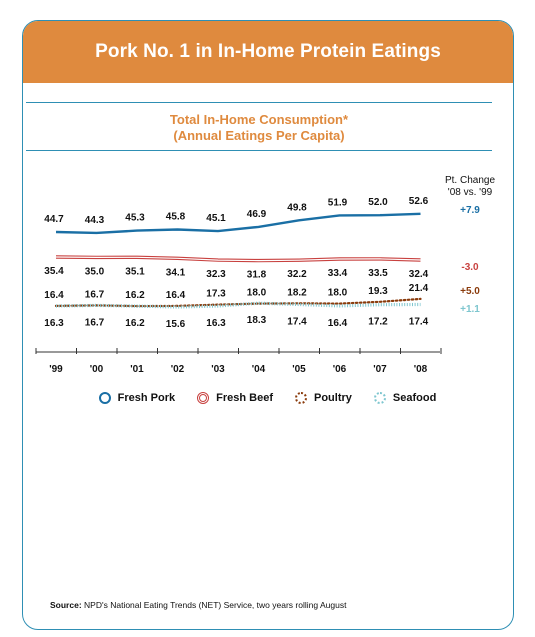 The height and width of the screenshot is (637, 535). I want to click on chart-subtitle: (Annual Eatings Per Capita), so click(259, 135).